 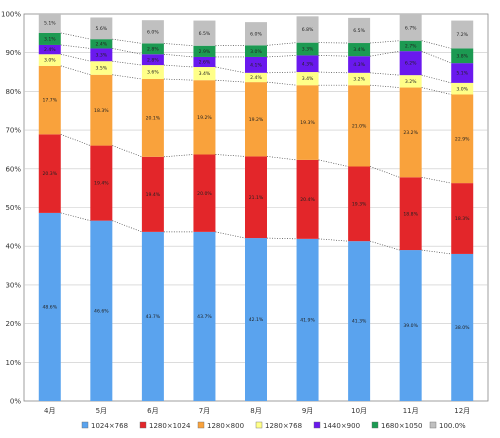 I want to click on x-tick-label: 12月, so click(x=462, y=411).